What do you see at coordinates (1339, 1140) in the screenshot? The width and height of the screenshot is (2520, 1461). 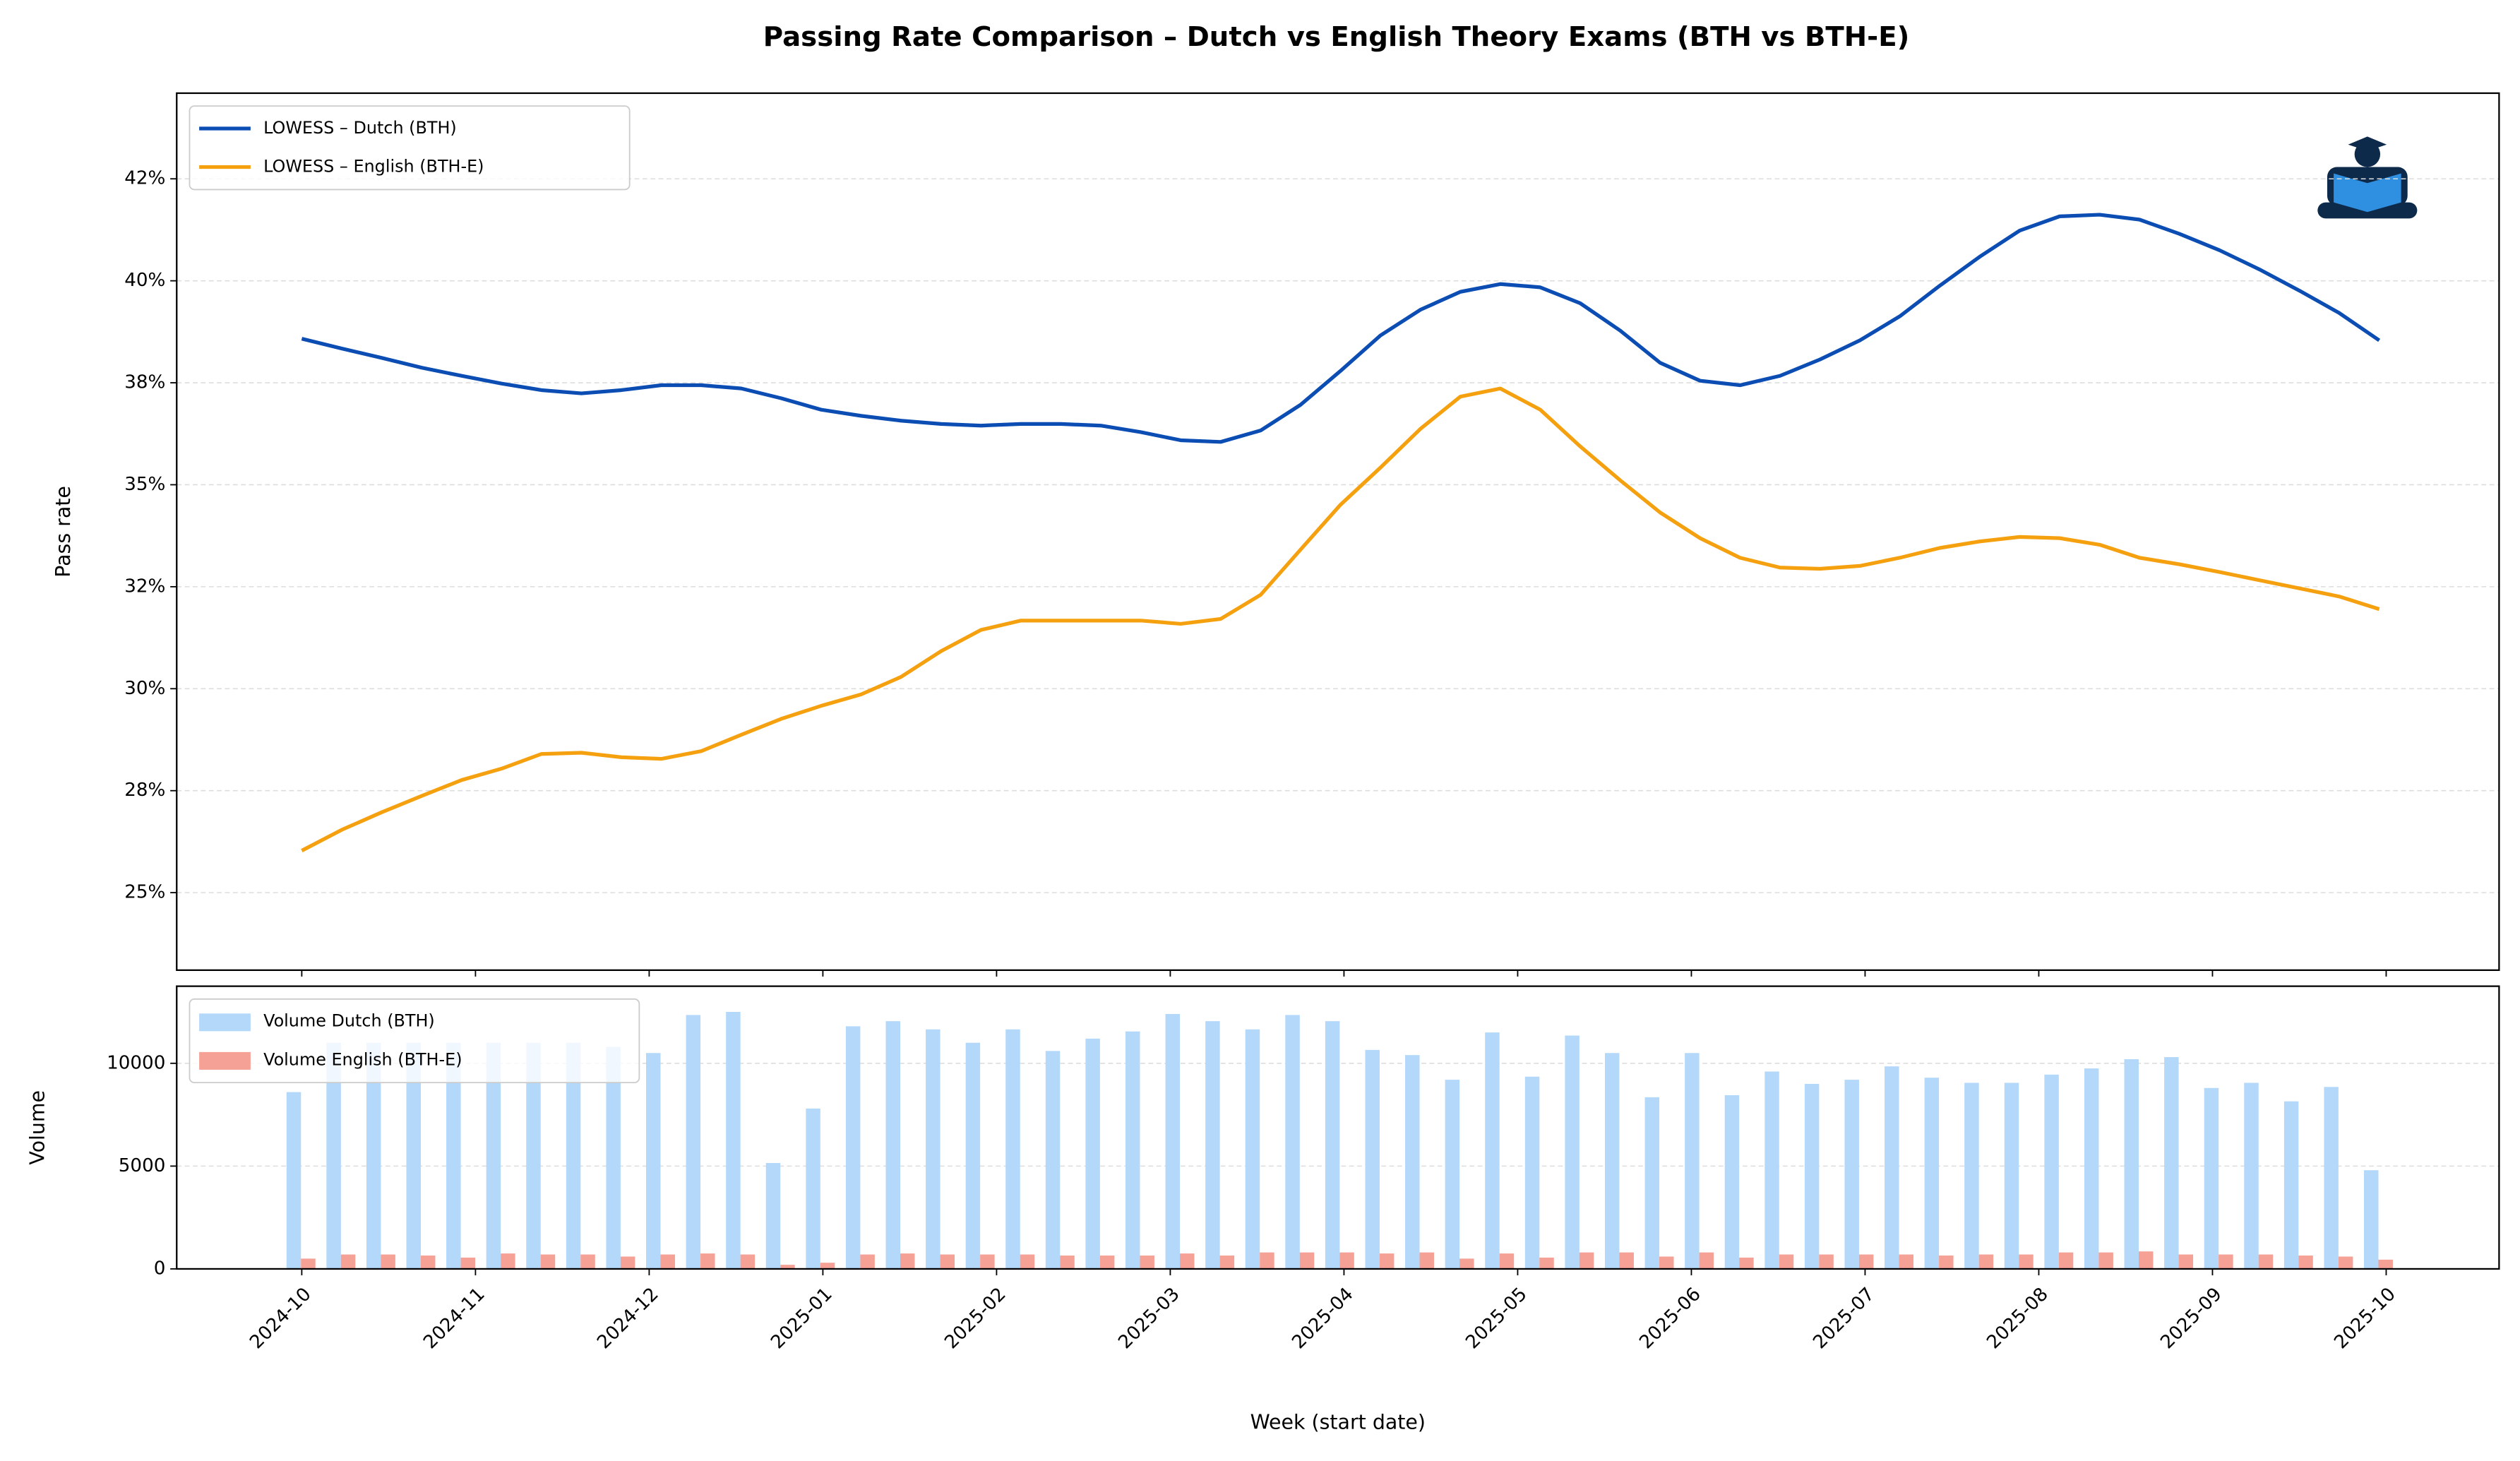 I see `plot-area` at bounding box center [1339, 1140].